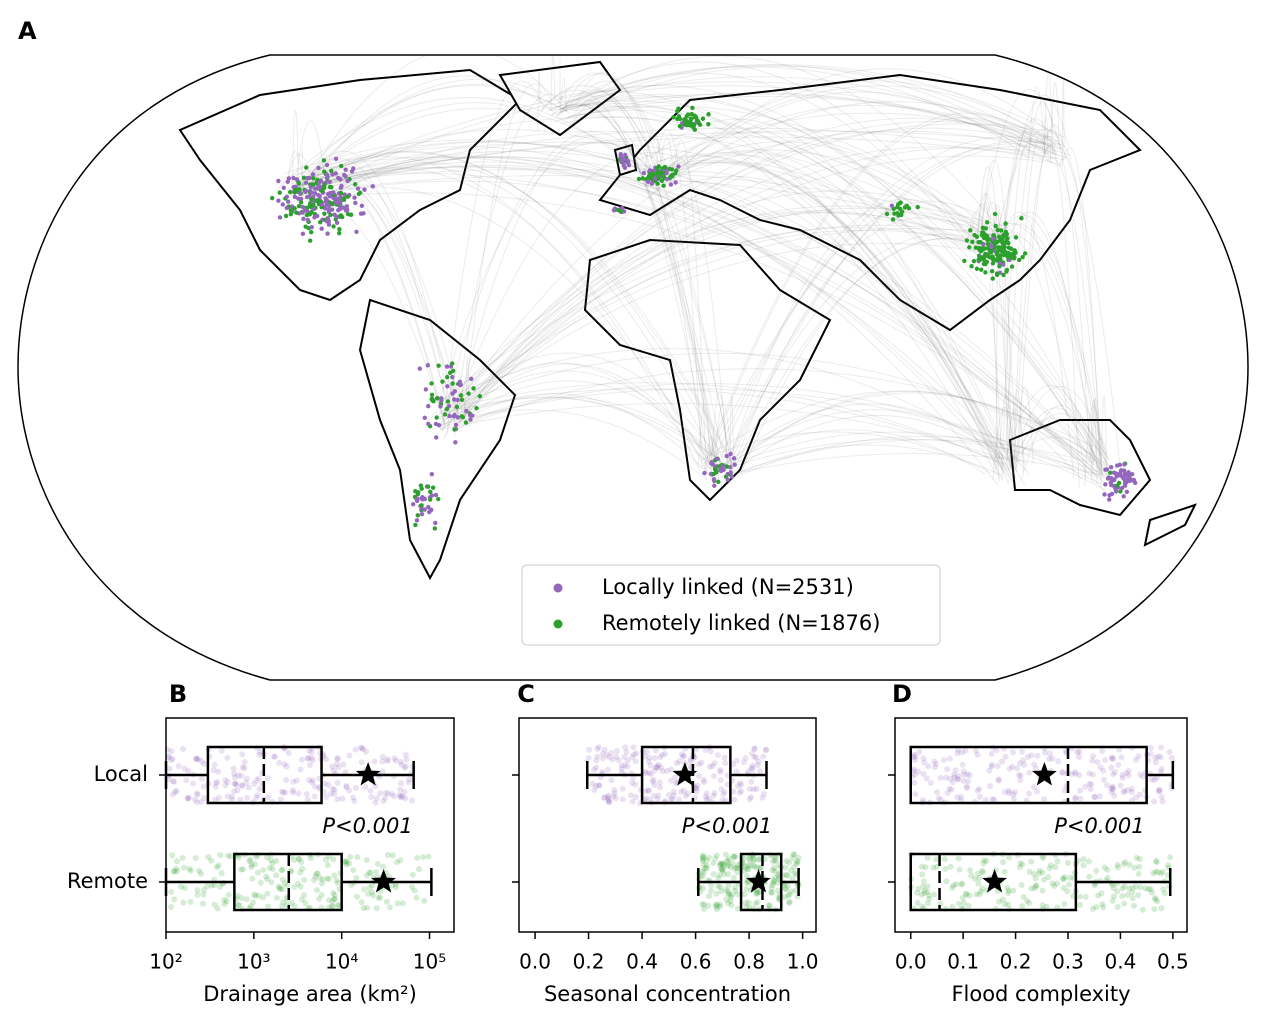 The image size is (1267, 1033). What do you see at coordinates (696, 962) in the screenshot?
I see `x-tick-label: 0.6` at bounding box center [696, 962].